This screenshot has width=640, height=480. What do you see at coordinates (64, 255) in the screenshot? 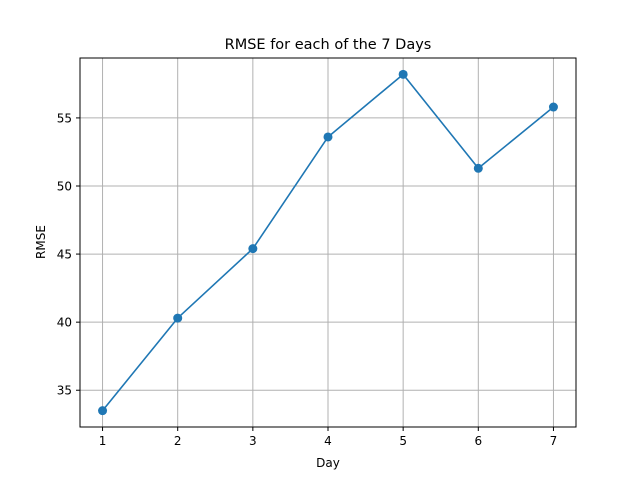
I see `y-tick-label: 45` at bounding box center [64, 255].